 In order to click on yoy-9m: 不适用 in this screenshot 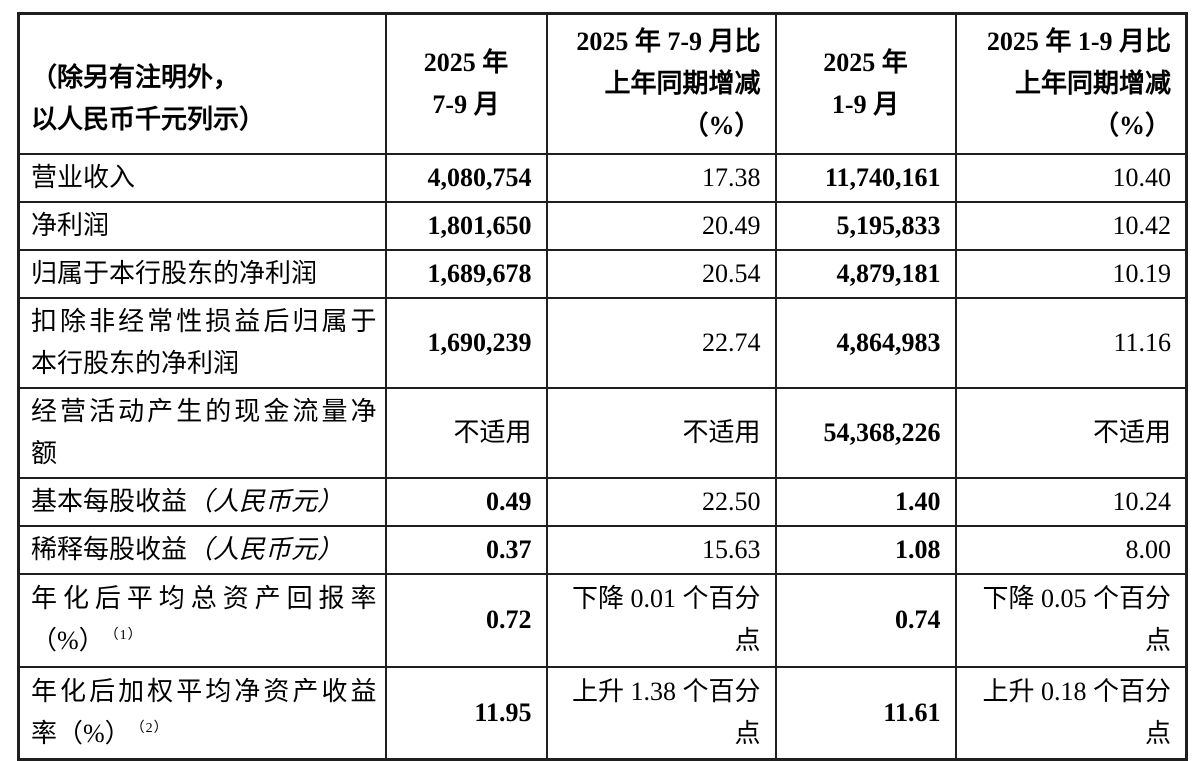, I will do `click(1071, 432)`.